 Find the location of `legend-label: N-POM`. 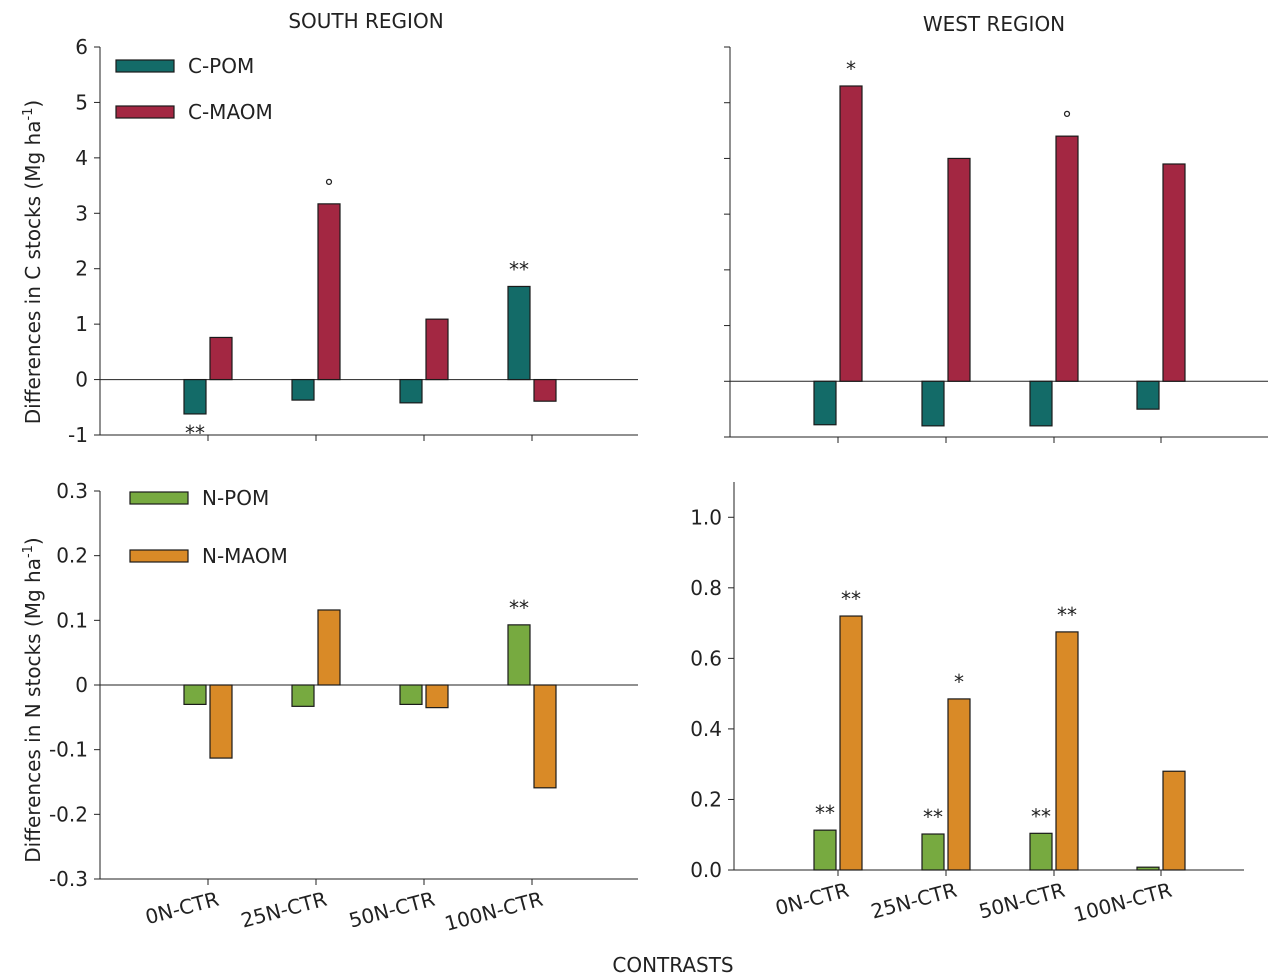

legend-label: N-POM is located at coordinates (235, 498).